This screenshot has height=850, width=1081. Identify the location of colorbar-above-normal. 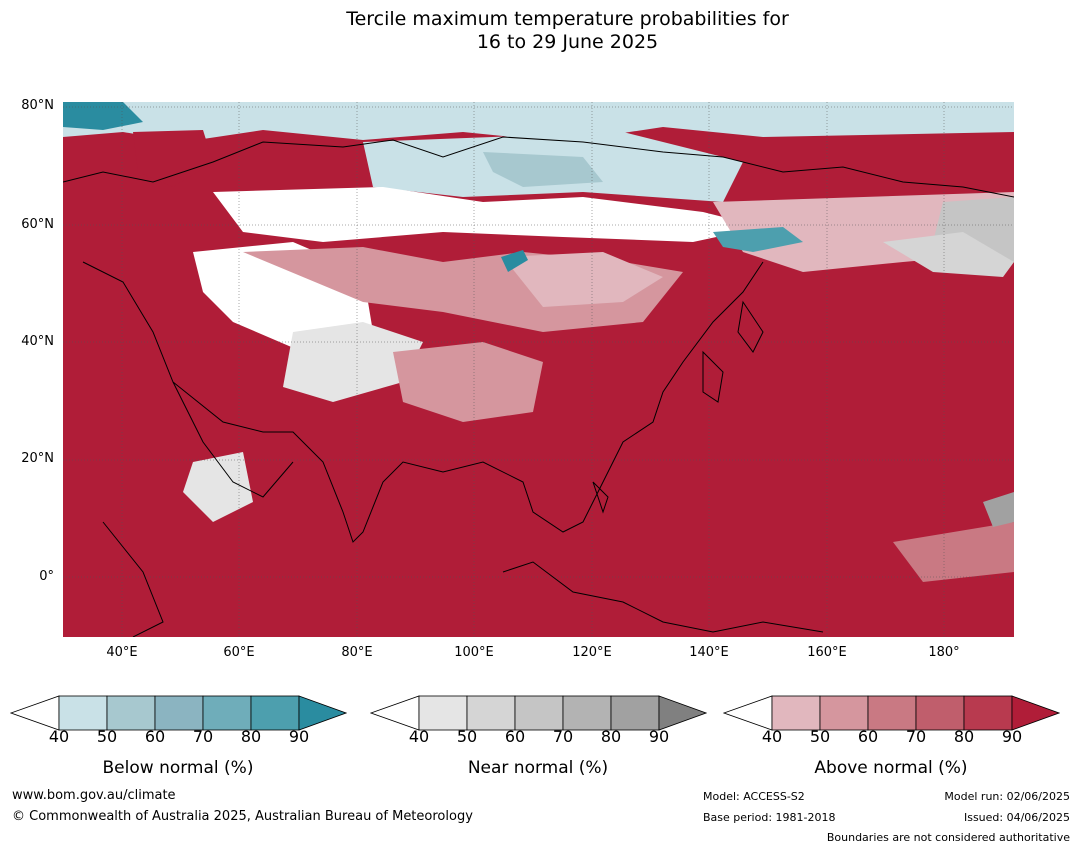
(891, 713).